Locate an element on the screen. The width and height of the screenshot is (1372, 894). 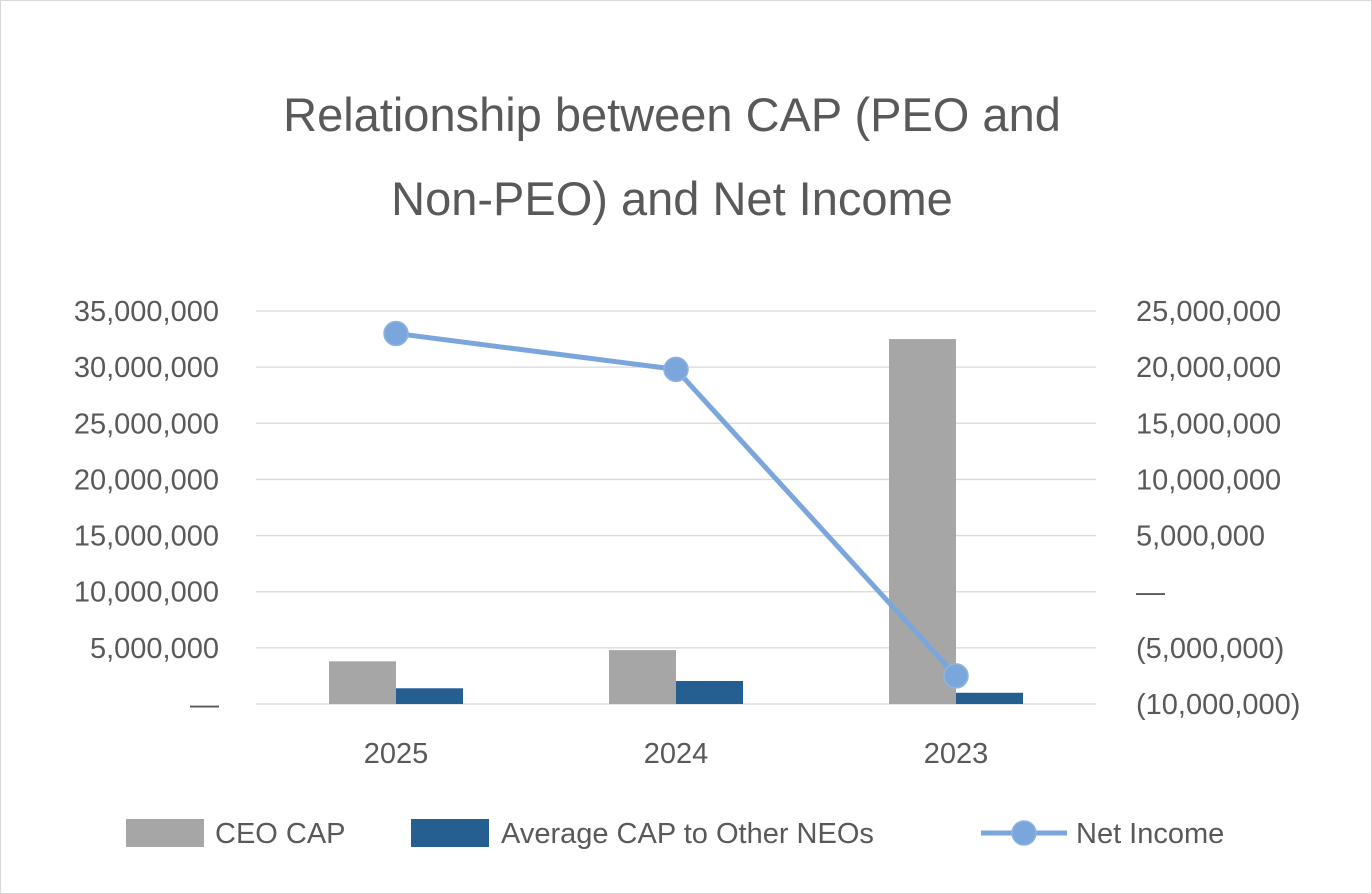
x-axis-tick-label: 2023 is located at coordinates (956, 754).